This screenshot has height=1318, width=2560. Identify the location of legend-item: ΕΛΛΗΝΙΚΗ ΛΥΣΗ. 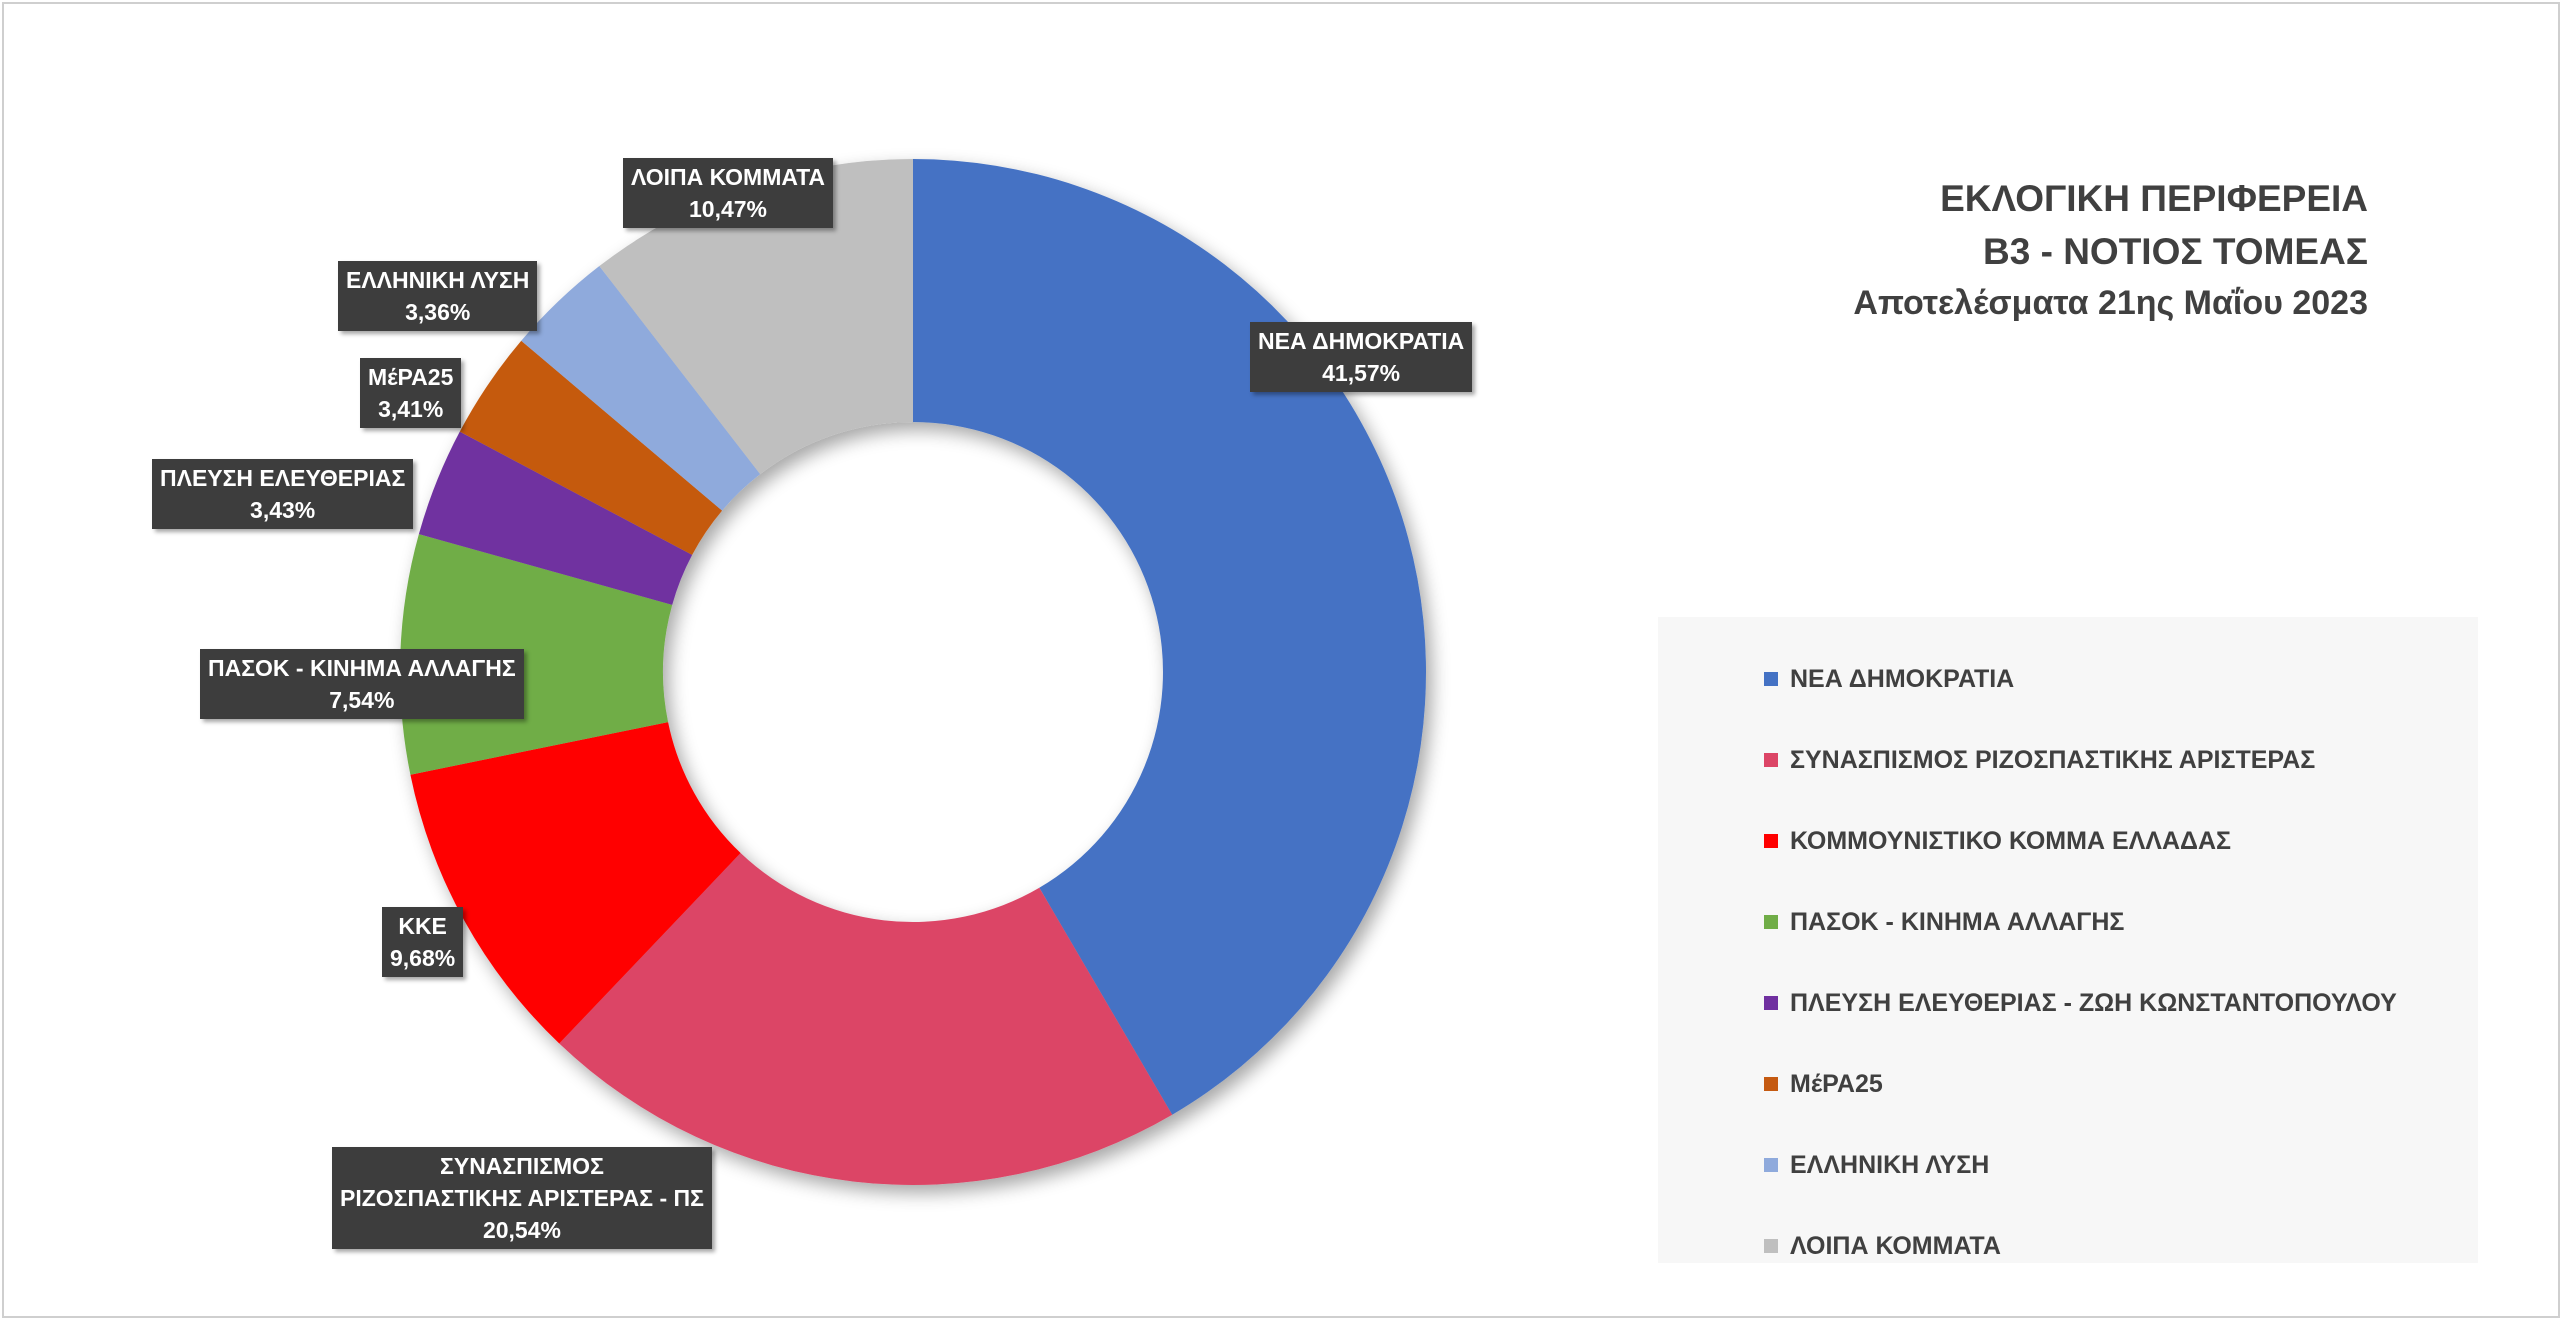
(1876, 1165).